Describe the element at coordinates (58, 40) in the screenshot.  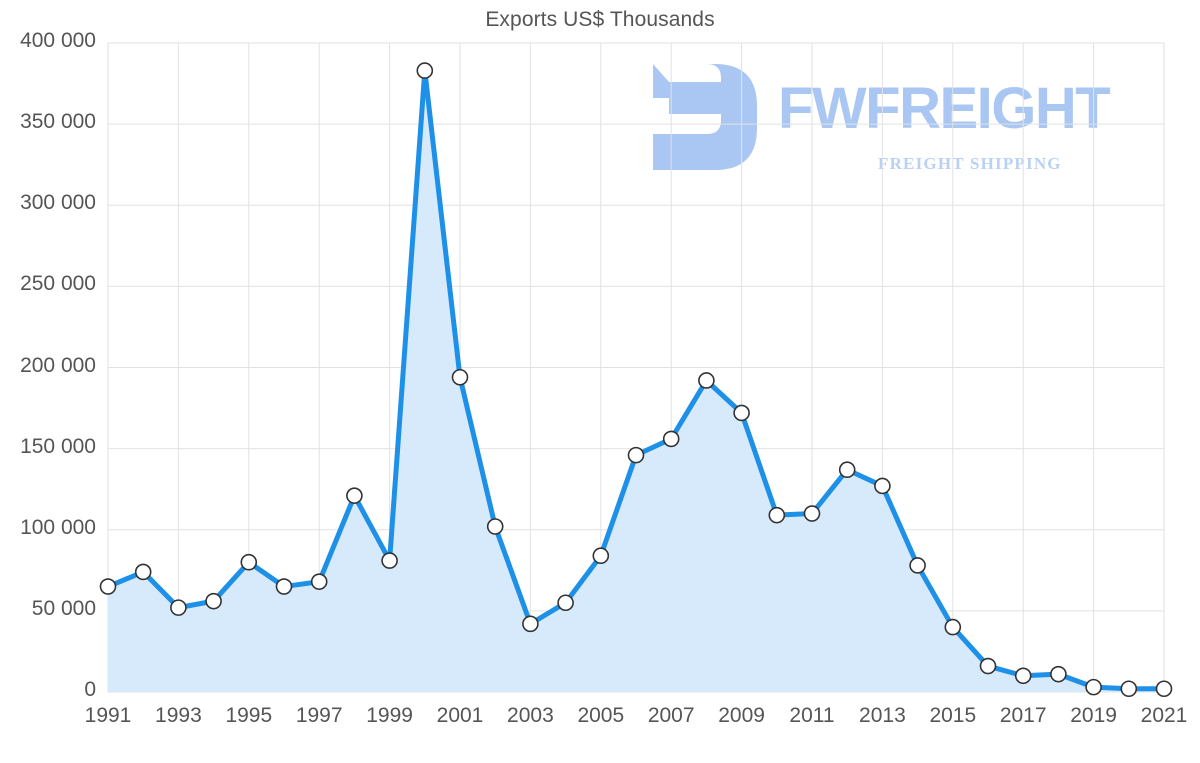
I see `y-axis-tick-label: 400 000` at that location.